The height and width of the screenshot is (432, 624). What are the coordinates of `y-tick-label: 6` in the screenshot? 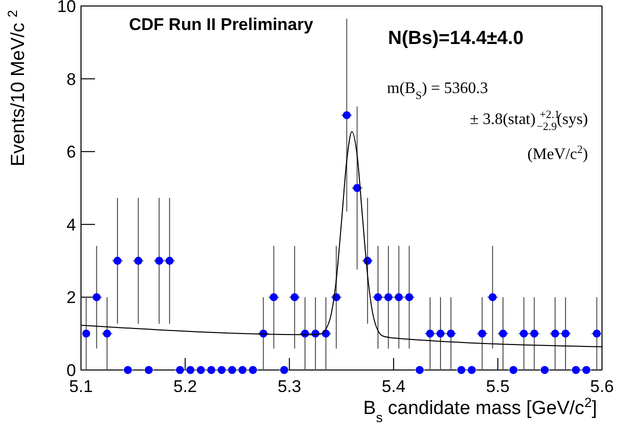 It's located at (71, 152).